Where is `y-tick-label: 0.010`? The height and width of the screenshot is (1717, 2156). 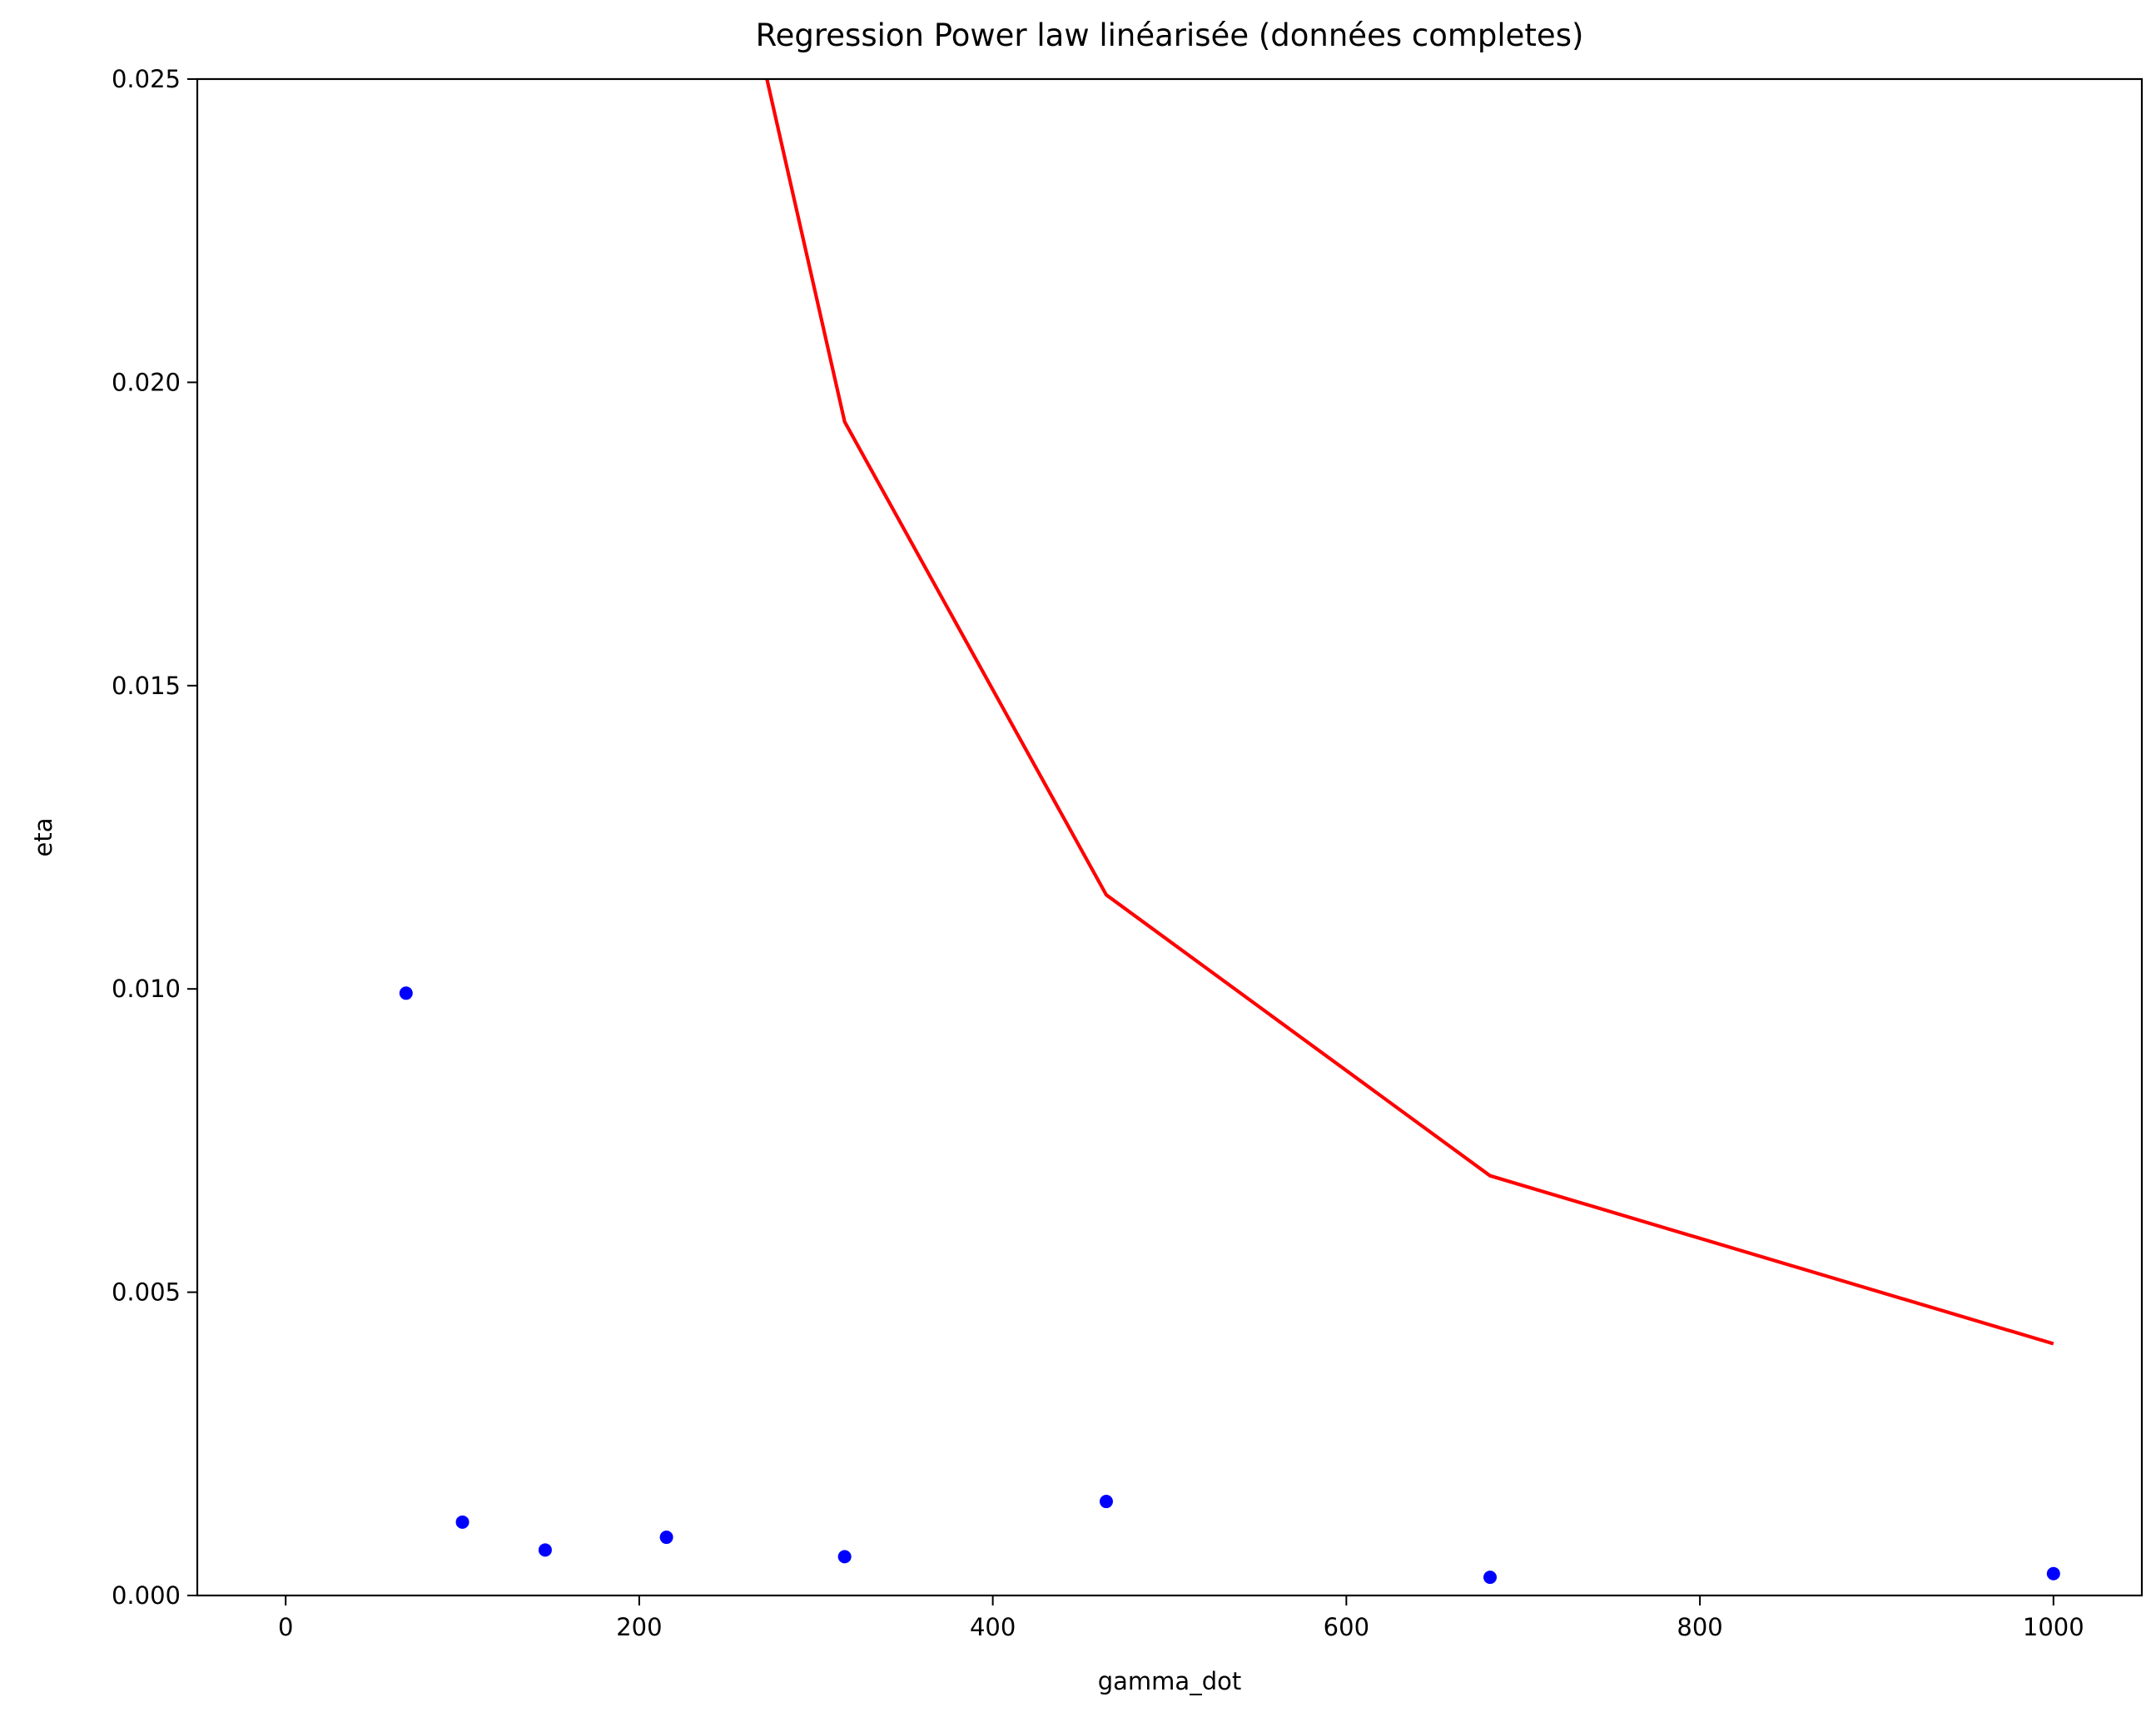 y-tick-label: 0.010 is located at coordinates (146, 989).